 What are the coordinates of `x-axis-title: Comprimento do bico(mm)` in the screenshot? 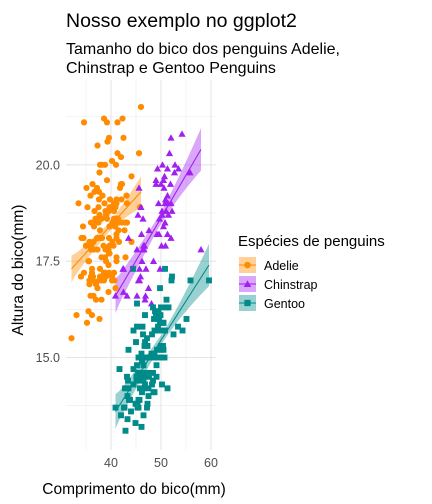 It's located at (133, 489).